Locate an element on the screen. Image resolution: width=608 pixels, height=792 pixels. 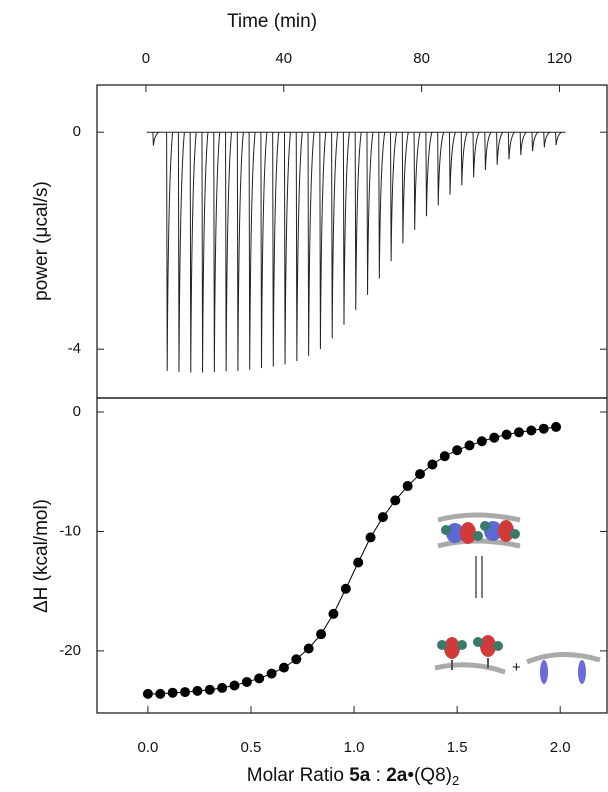
label-part: Molar Ratio is located at coordinates (298, 775).